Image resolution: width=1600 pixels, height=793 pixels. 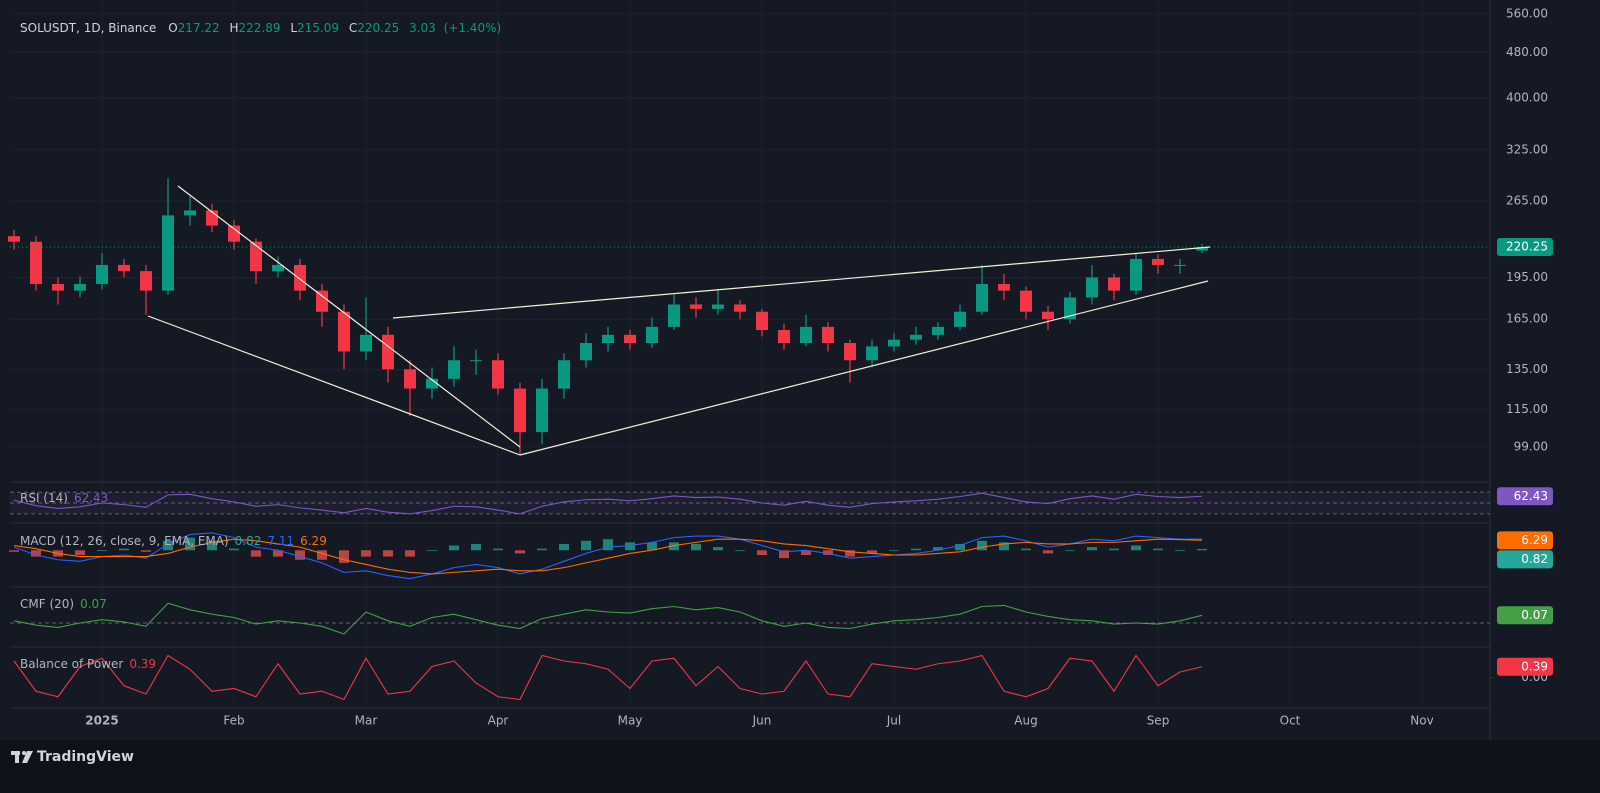 What do you see at coordinates (91, 498) in the screenshot?
I see `rsi-value: 62.43` at bounding box center [91, 498].